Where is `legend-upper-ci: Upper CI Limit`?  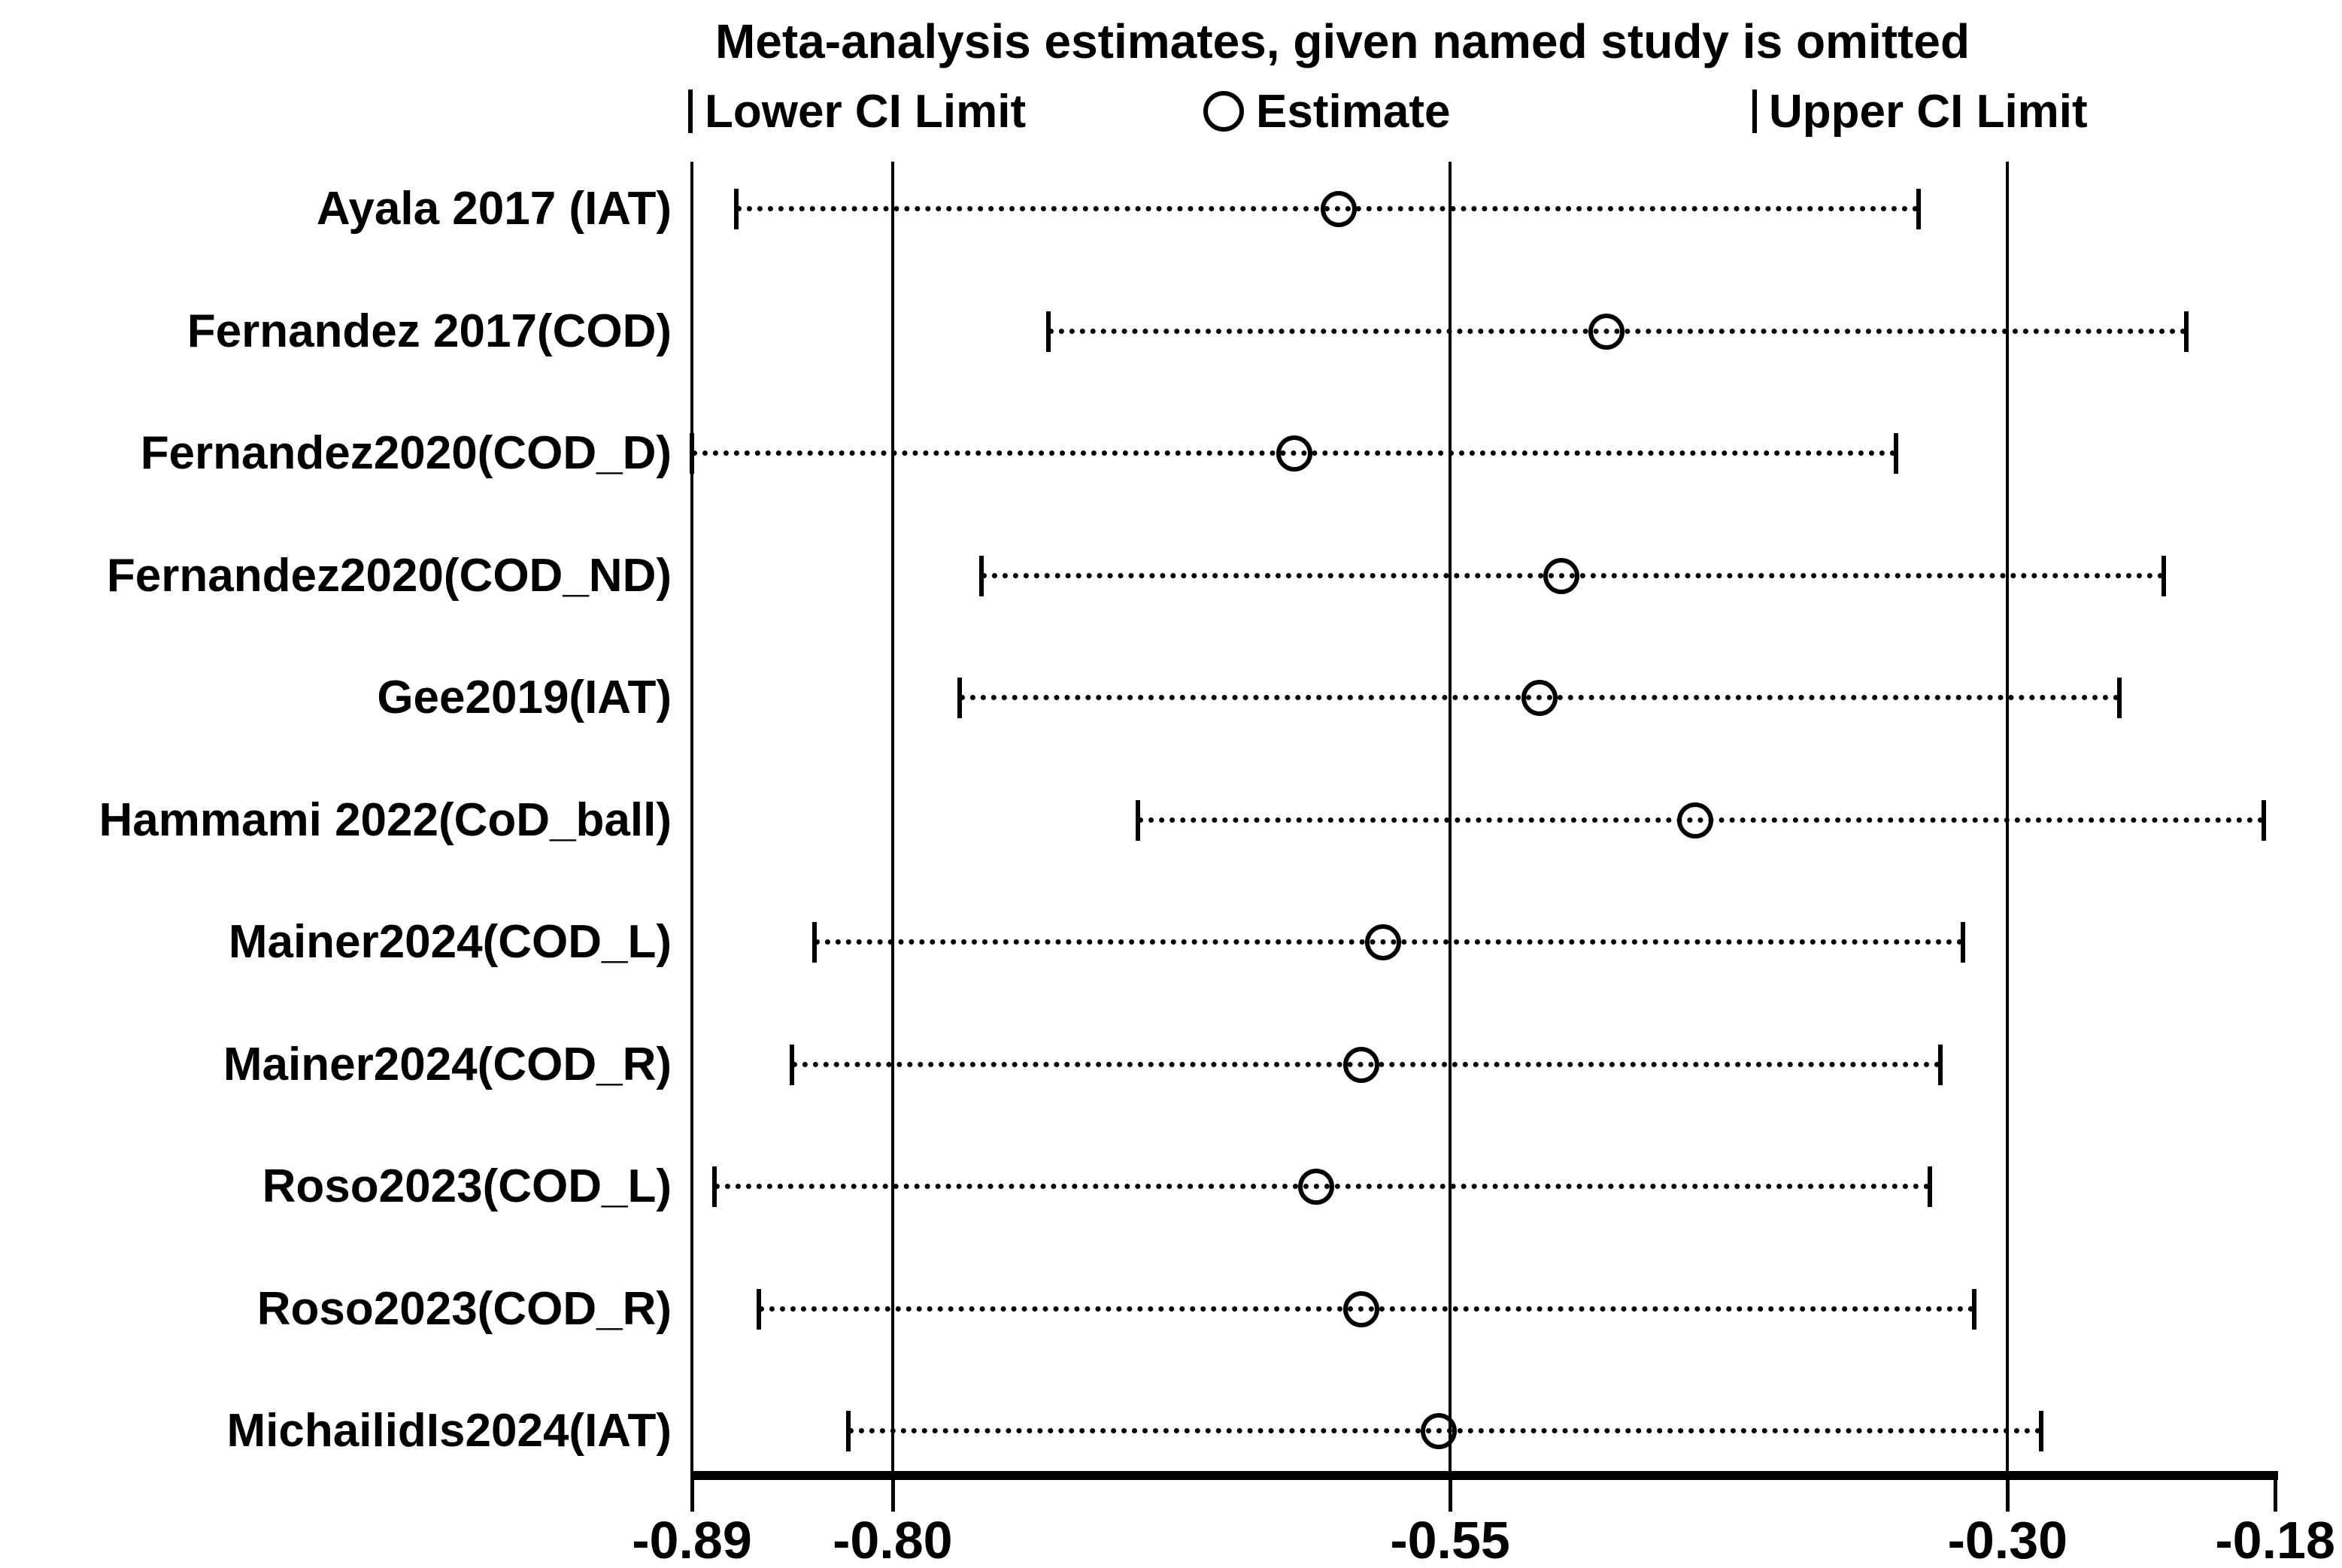
legend-upper-ci: Upper CI Limit is located at coordinates (1920, 111).